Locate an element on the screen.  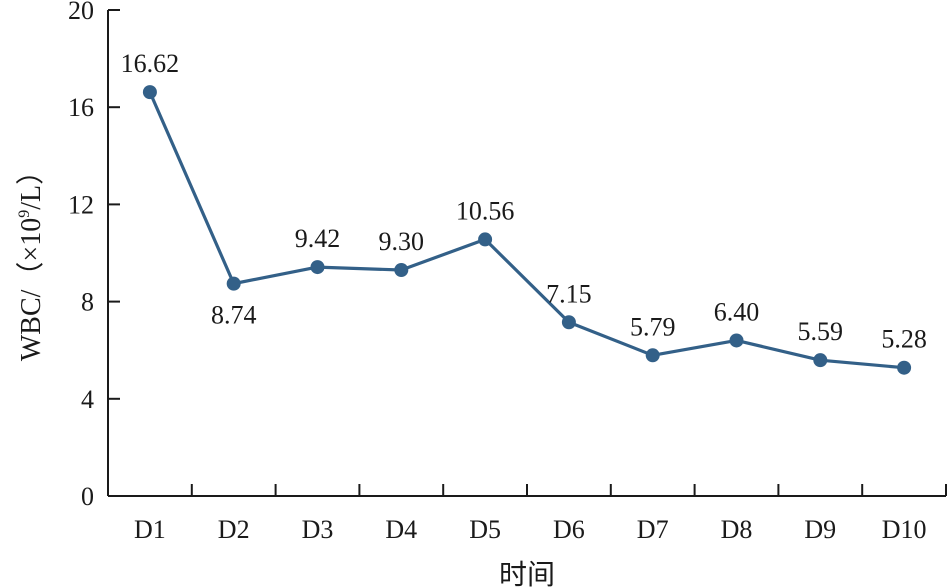
y-axis-title-superscript: 9 is located at coordinates (24, 214).